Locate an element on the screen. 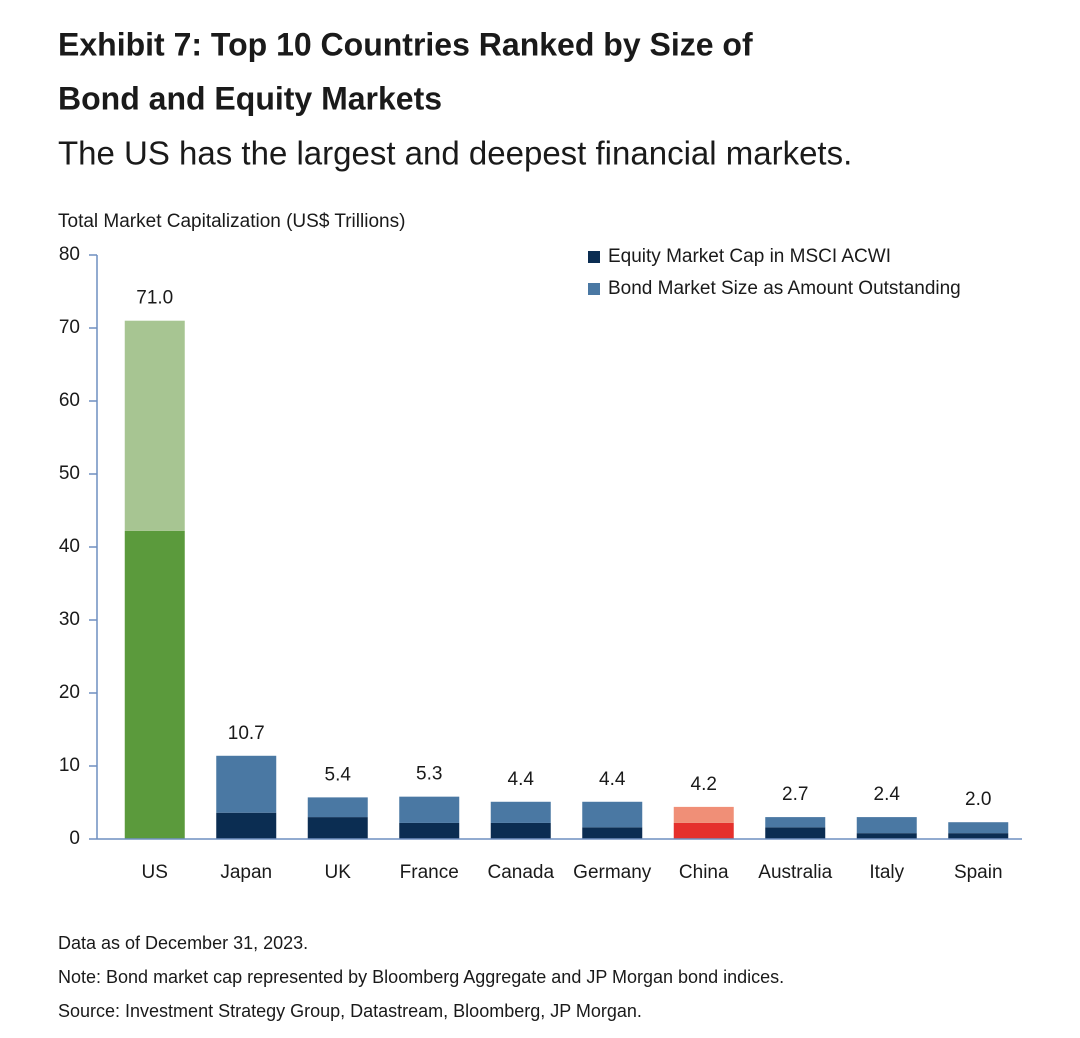  legend-label: Bond Market Size as Amount Outstanding is located at coordinates (784, 288).